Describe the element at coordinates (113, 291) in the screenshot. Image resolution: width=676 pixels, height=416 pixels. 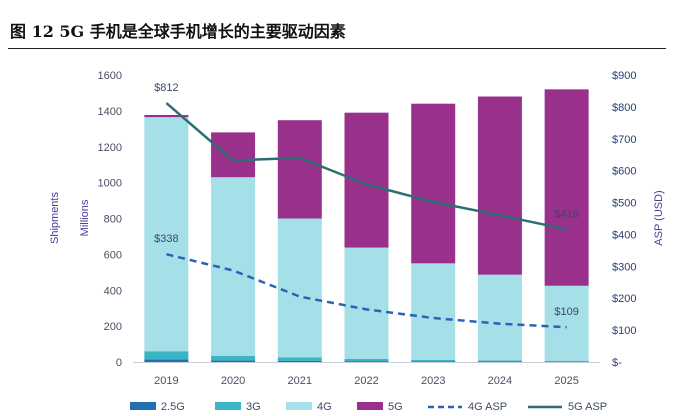
I see `left-tick-label: 400` at that location.